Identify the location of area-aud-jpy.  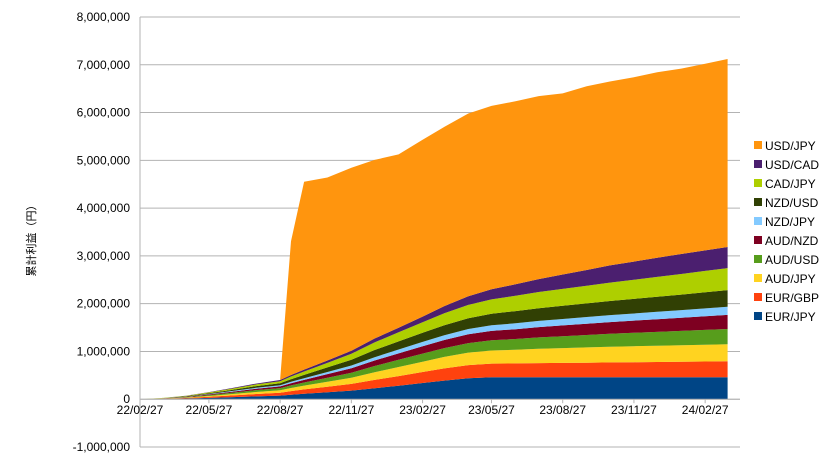
(434, 372).